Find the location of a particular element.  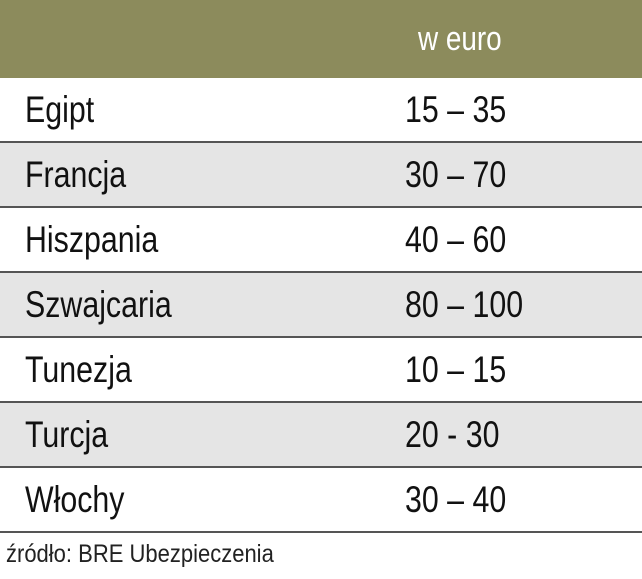

price-range: 15 – 35 is located at coordinates (456, 109).